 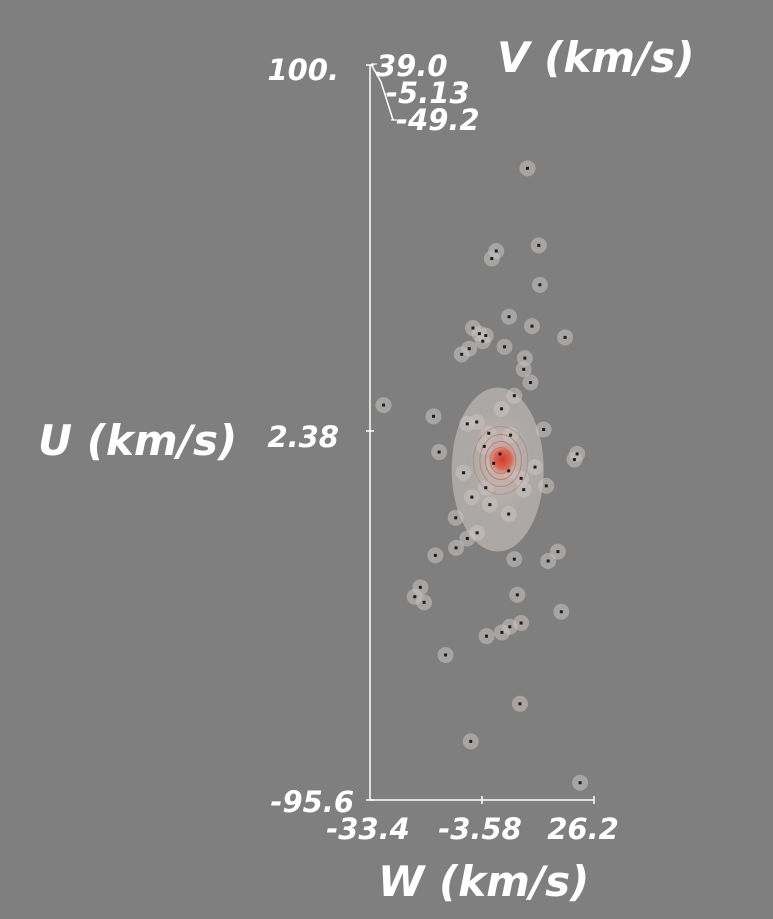 I want to click on w-tick-label-right: 26.2, so click(x=583, y=829).